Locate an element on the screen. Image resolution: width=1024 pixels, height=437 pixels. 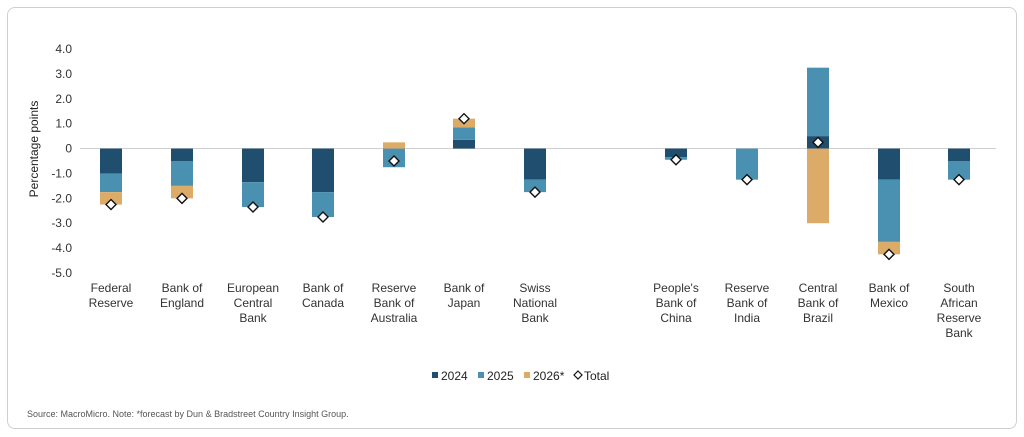
legend-label: 2026* is located at coordinates (549, 376).